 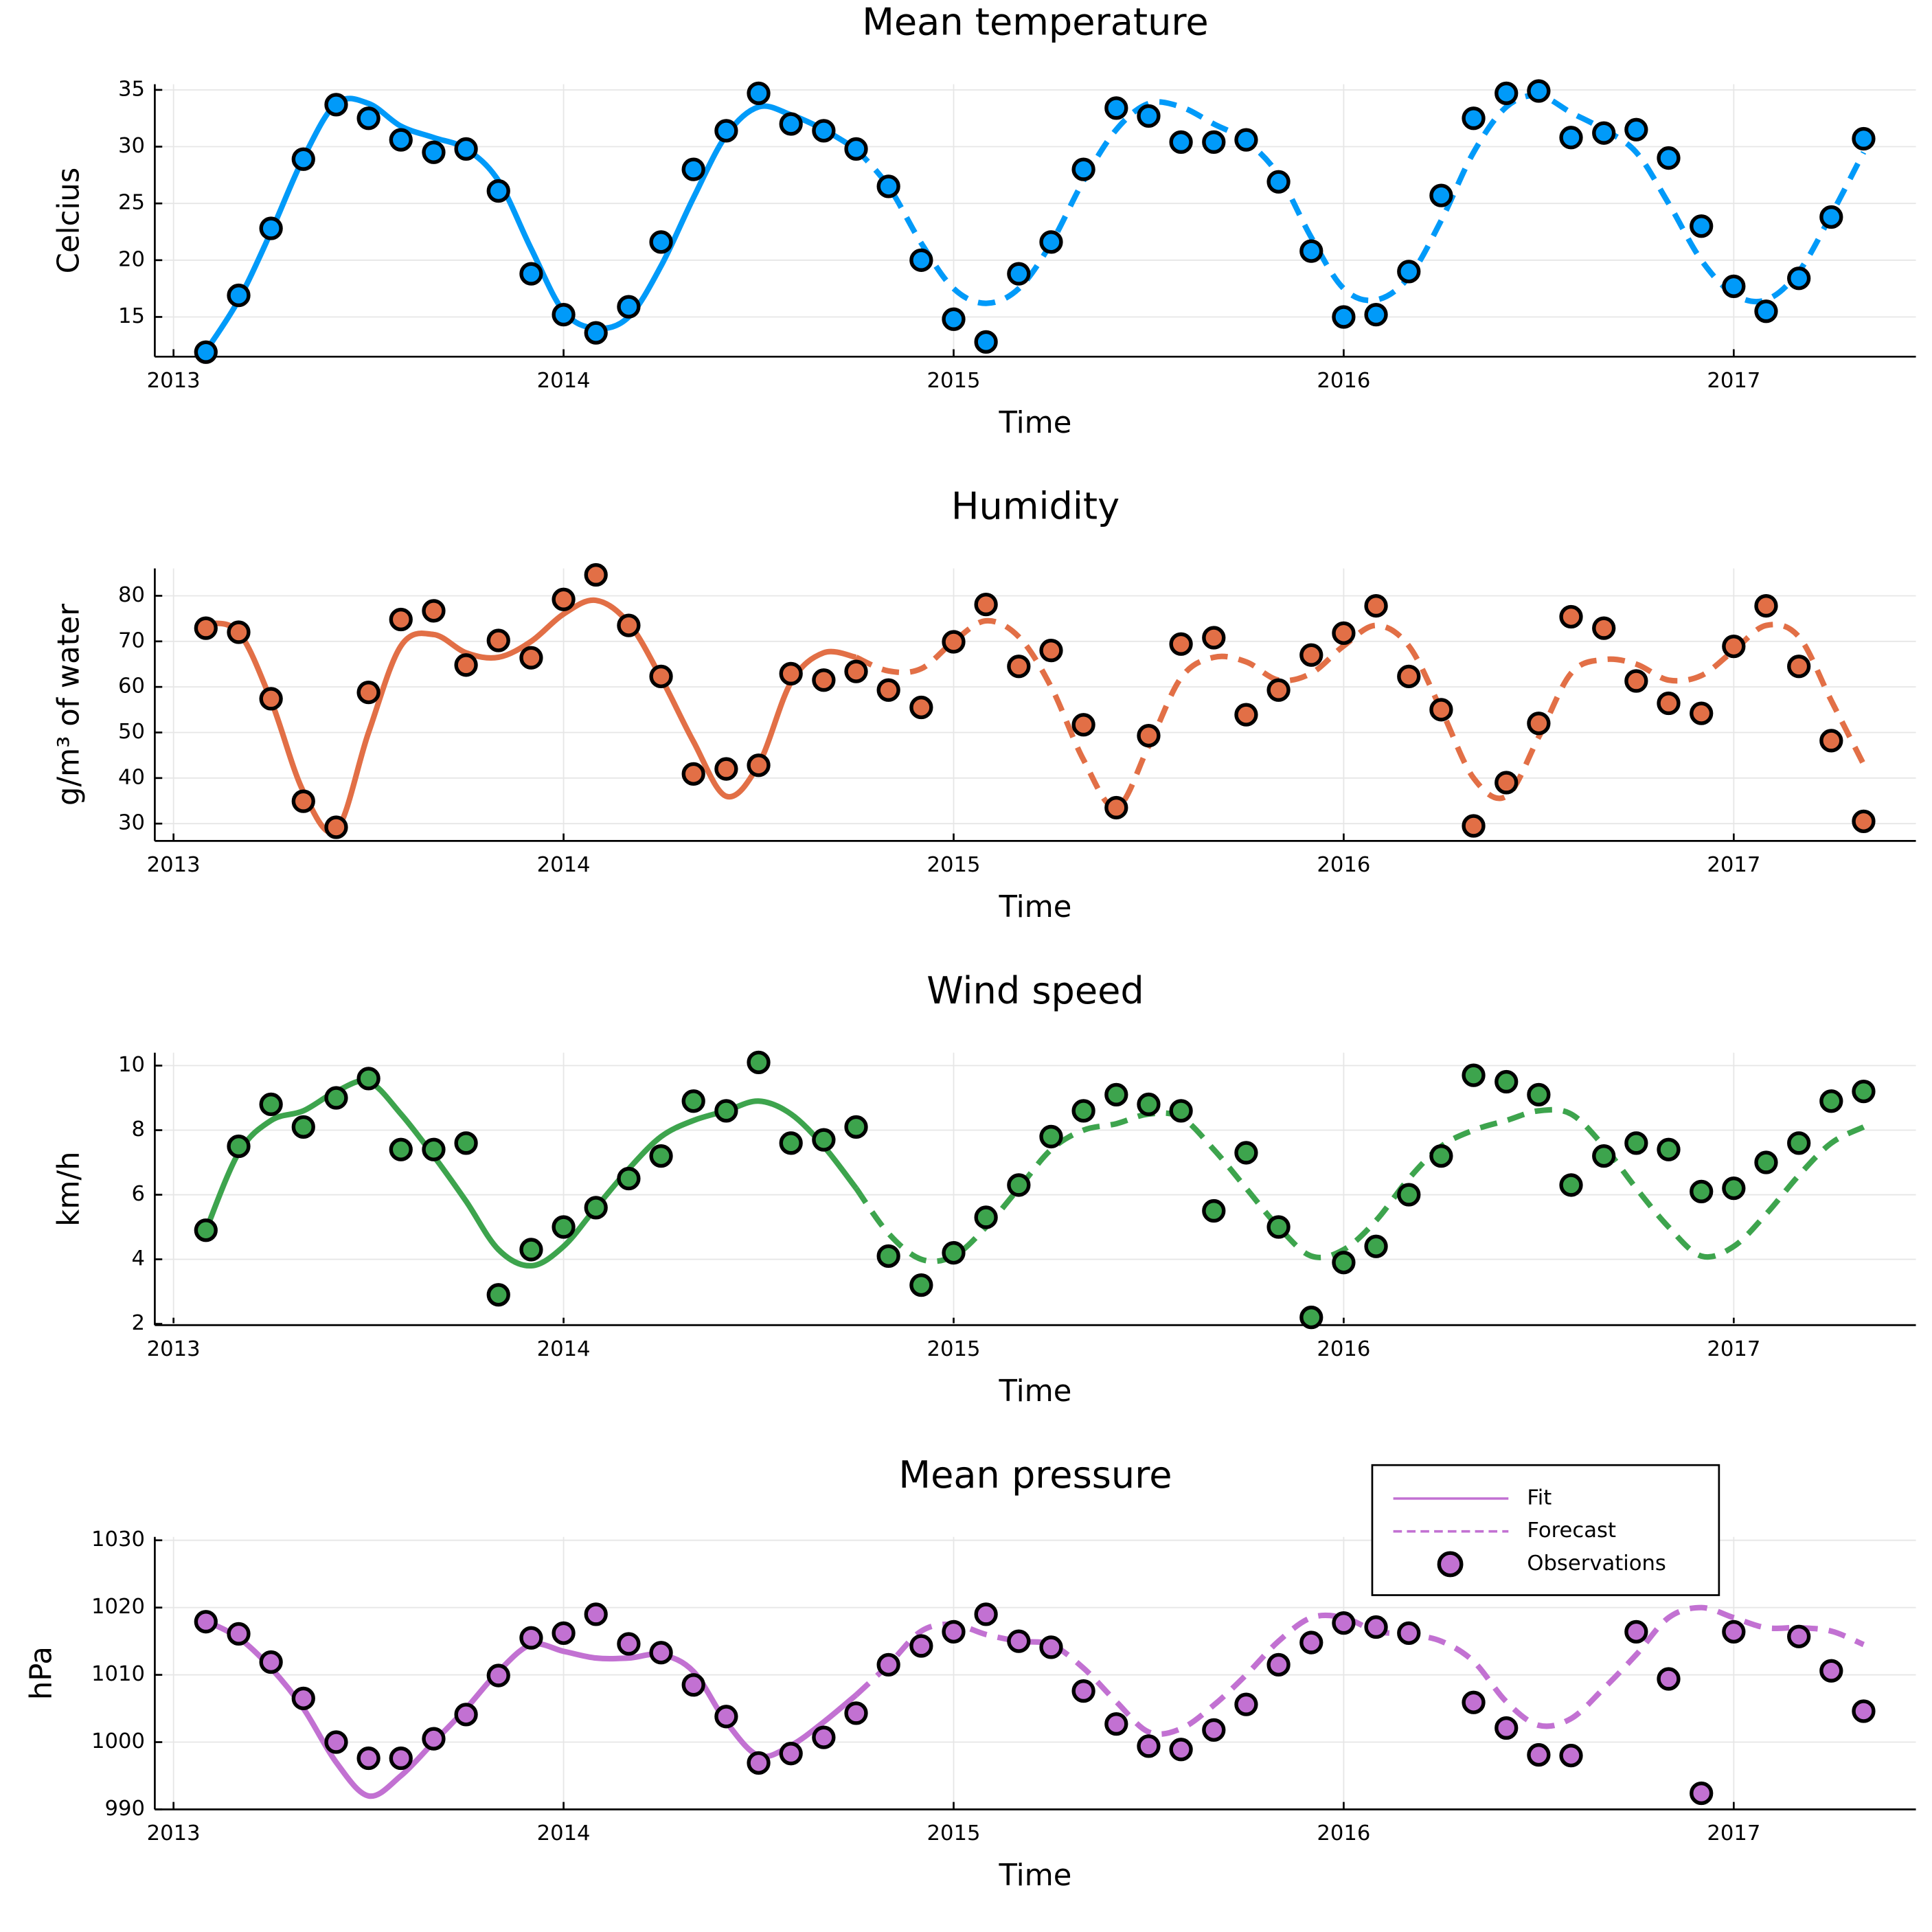 What do you see at coordinates (1733, 865) in the screenshot?
I see `x-tick-label: 2017` at bounding box center [1733, 865].